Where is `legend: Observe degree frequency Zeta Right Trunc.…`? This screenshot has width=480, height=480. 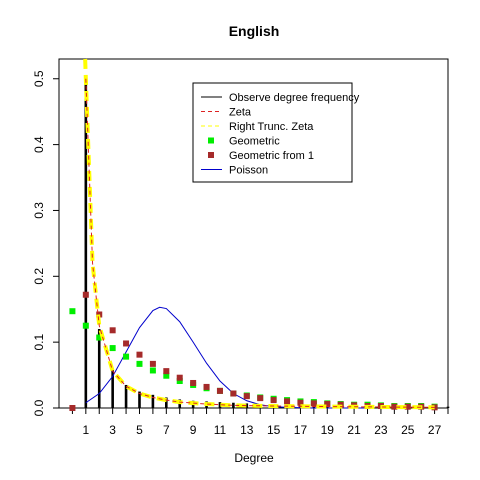
legend: Observe degree frequency Zeta Right Trunc.… is located at coordinates (276, 132).